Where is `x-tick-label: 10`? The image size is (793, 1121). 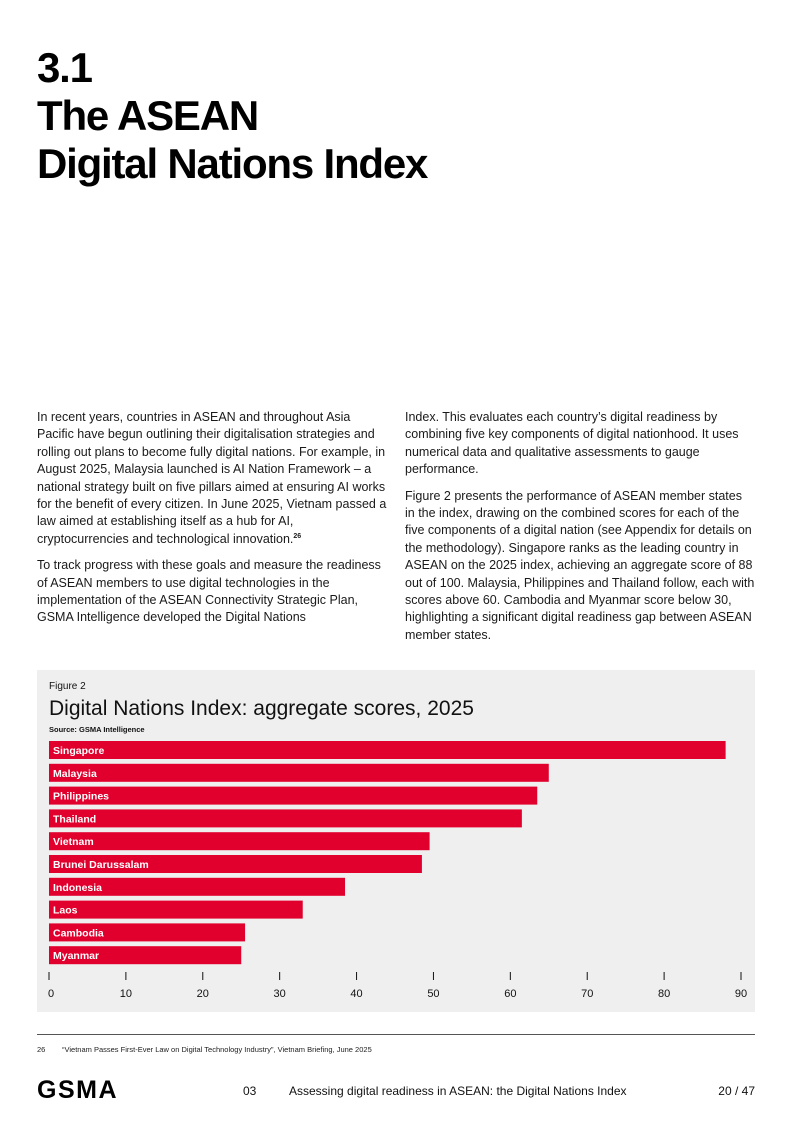 x-tick-label: 10 is located at coordinates (126, 994).